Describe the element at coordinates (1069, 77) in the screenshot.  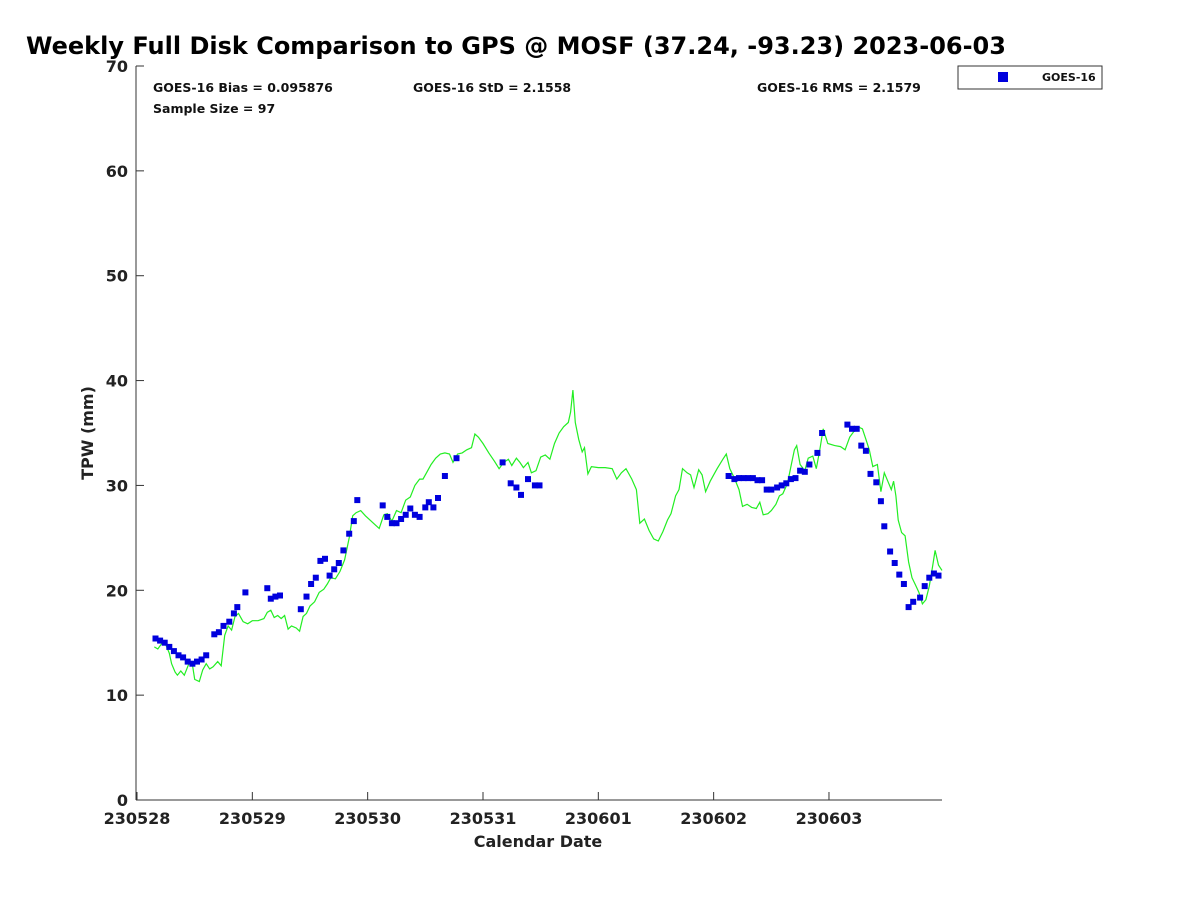
I see `legend-label-goes16: GOES-16` at that location.